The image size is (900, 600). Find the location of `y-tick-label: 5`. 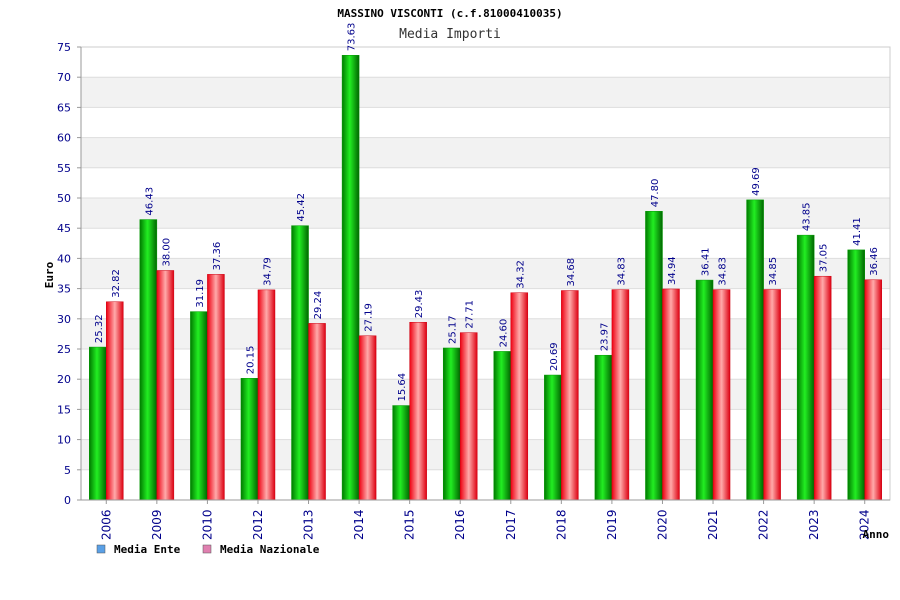

y-tick-label: 5 is located at coordinates (67, 470).